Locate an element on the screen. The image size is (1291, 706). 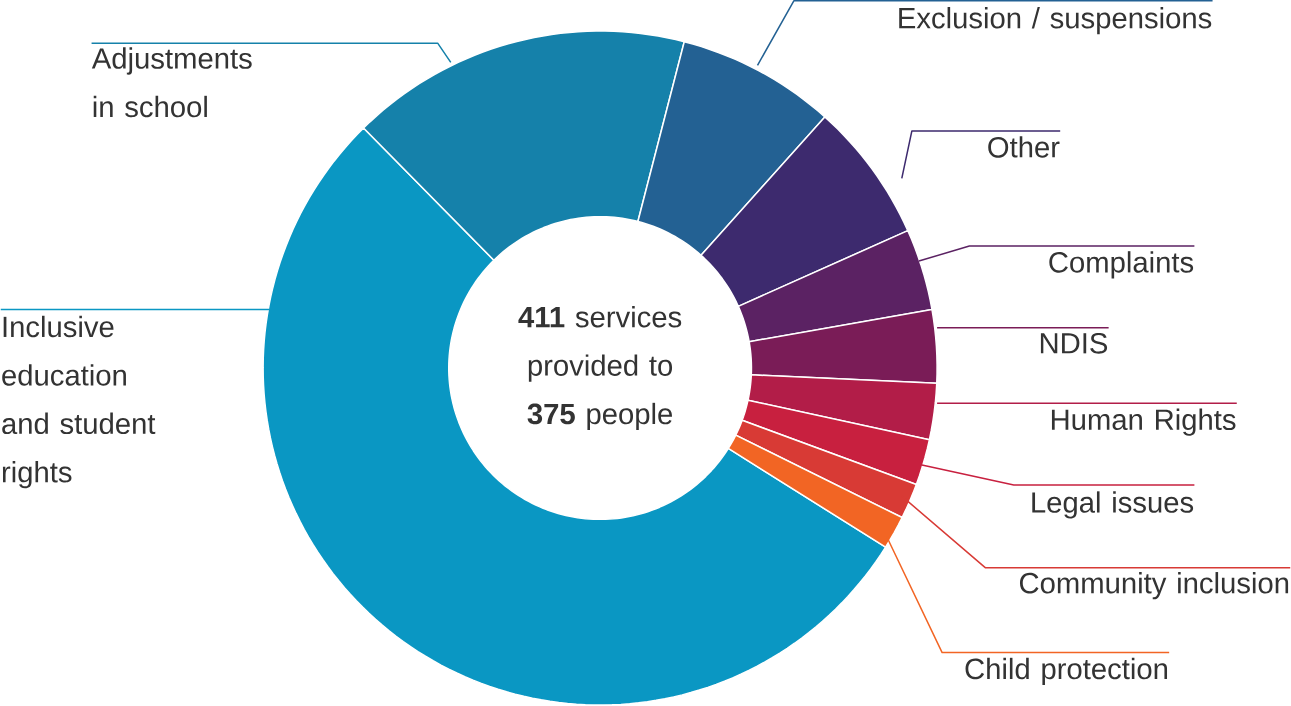
slice-label: Child protection is located at coordinates (1066, 671).